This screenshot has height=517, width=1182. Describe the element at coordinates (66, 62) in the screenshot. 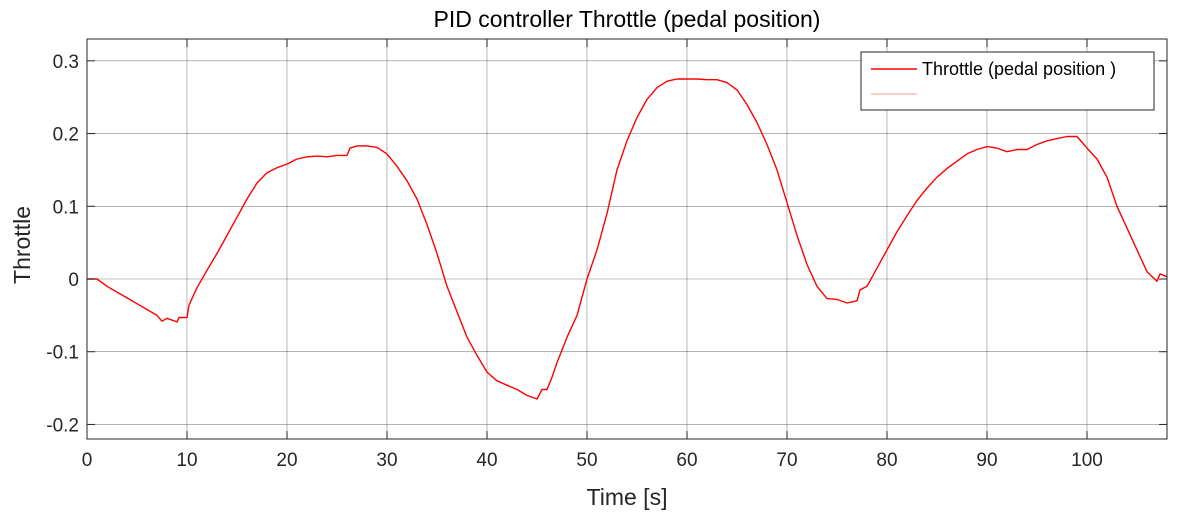

I see `y-tick-label: 0.3` at that location.